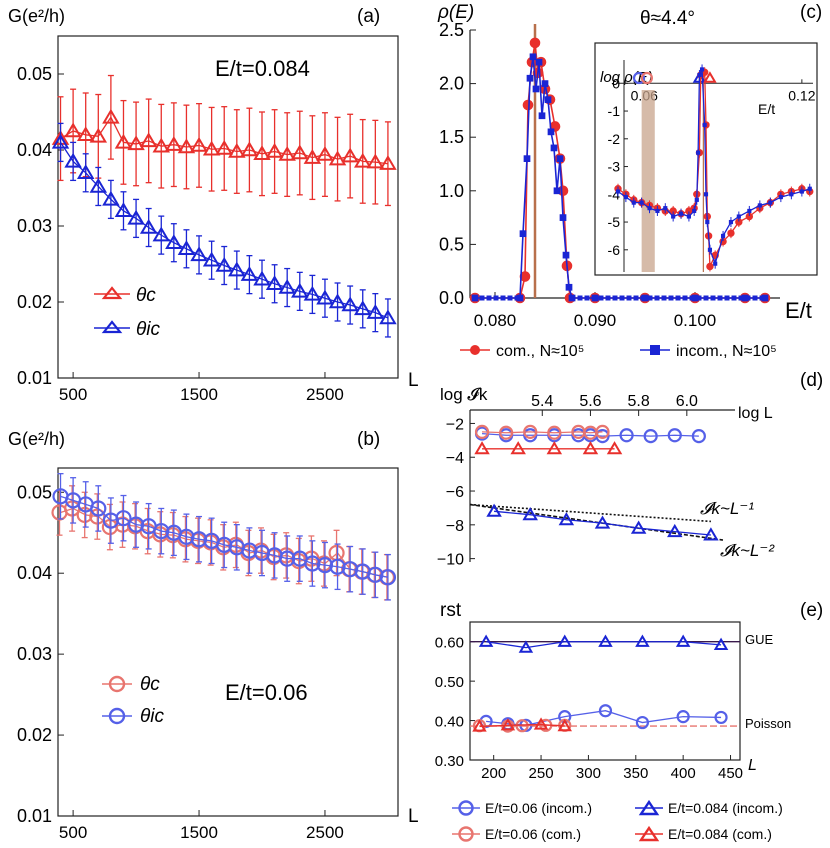  Describe the element at coordinates (325, 832) in the screenshot. I see `x-tick-label: 2500` at that location.